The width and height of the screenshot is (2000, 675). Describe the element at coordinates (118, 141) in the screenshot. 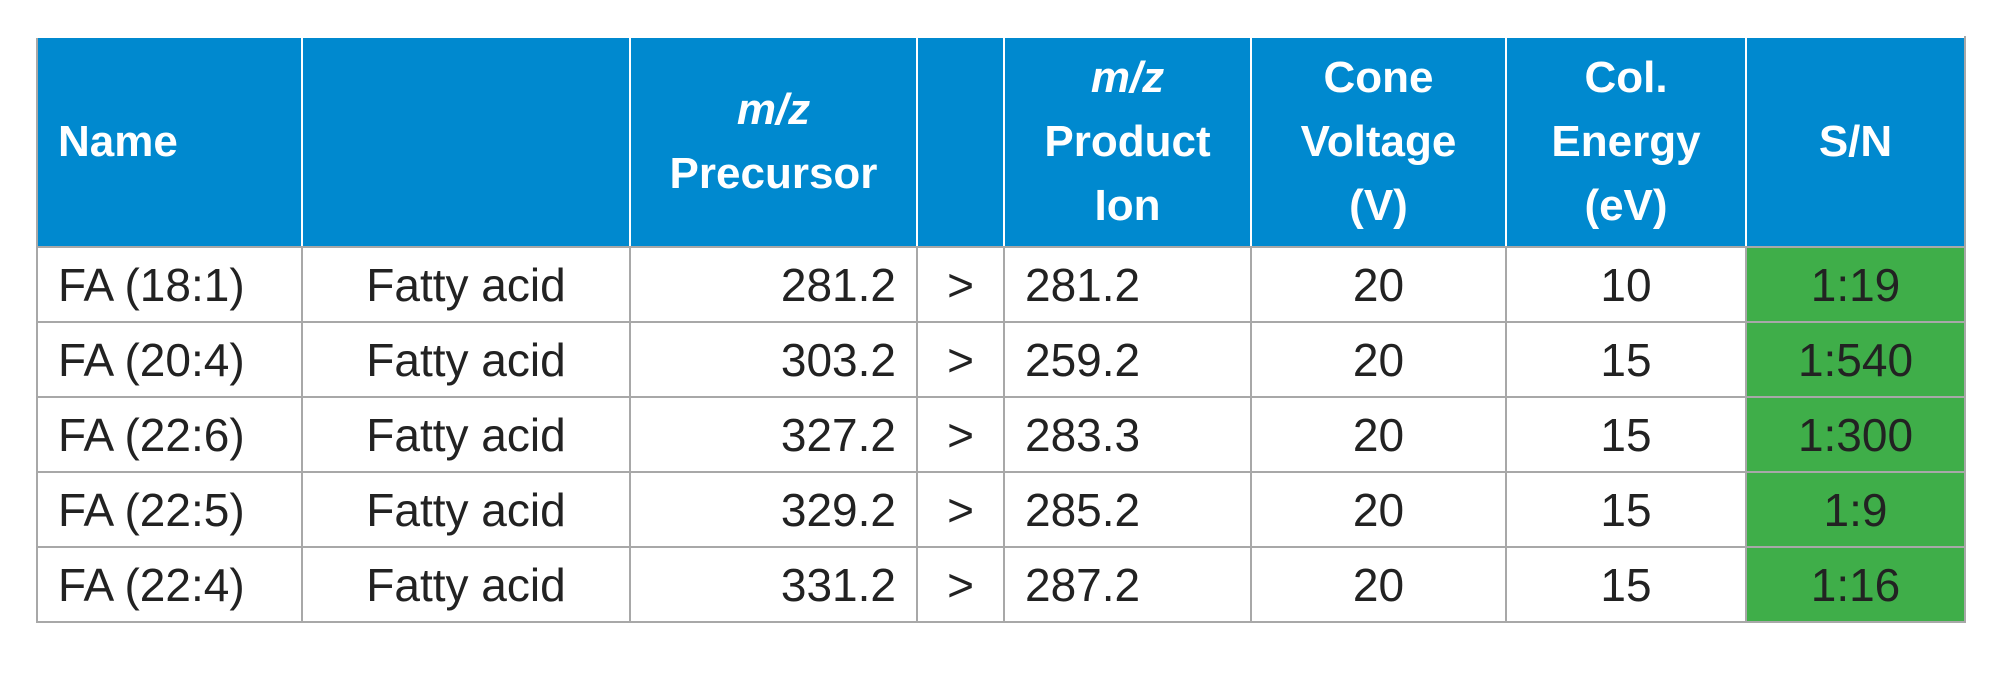

I see `header-text: Name` at that location.